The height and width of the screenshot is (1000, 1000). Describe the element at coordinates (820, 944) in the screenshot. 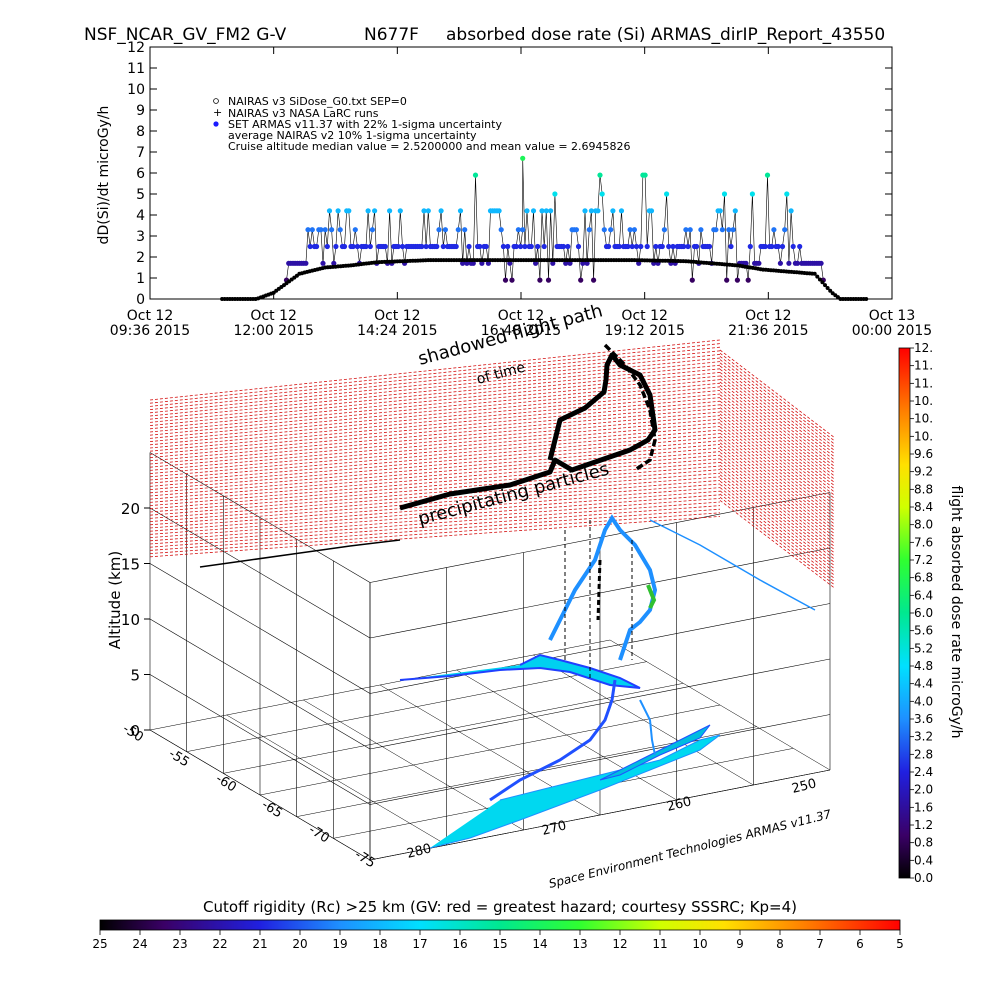

I see `rigidity-colorbar-tick-label: 7` at that location.